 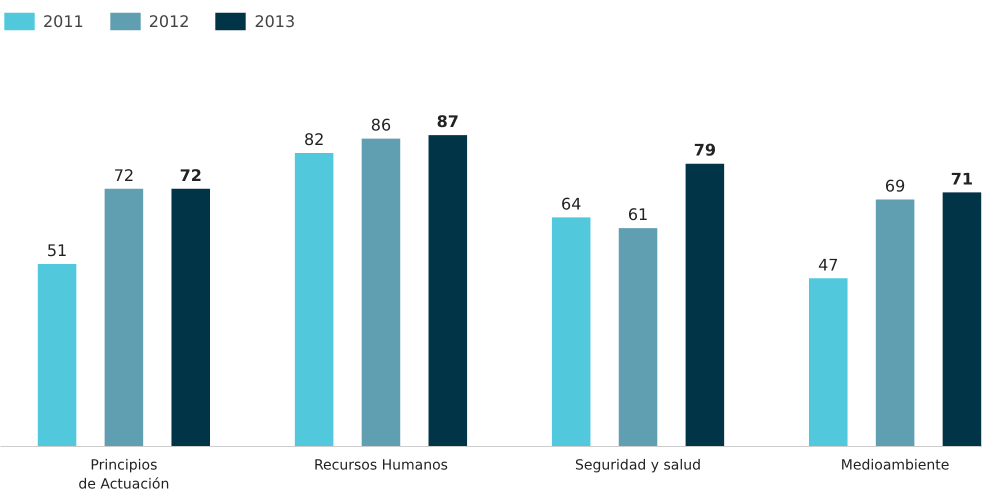 I want to click on legend-label: 2011, so click(x=63, y=21).